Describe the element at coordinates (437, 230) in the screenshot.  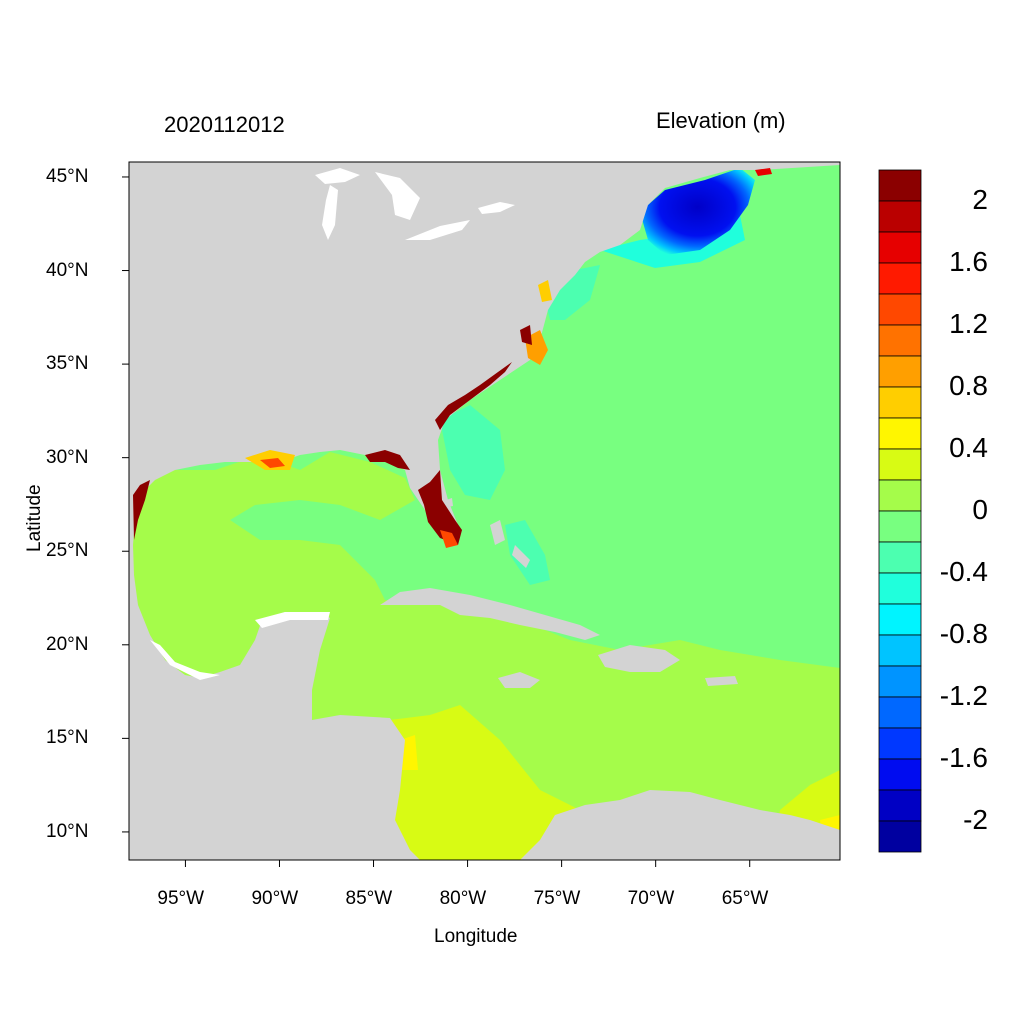
I see `lake-erie` at that location.